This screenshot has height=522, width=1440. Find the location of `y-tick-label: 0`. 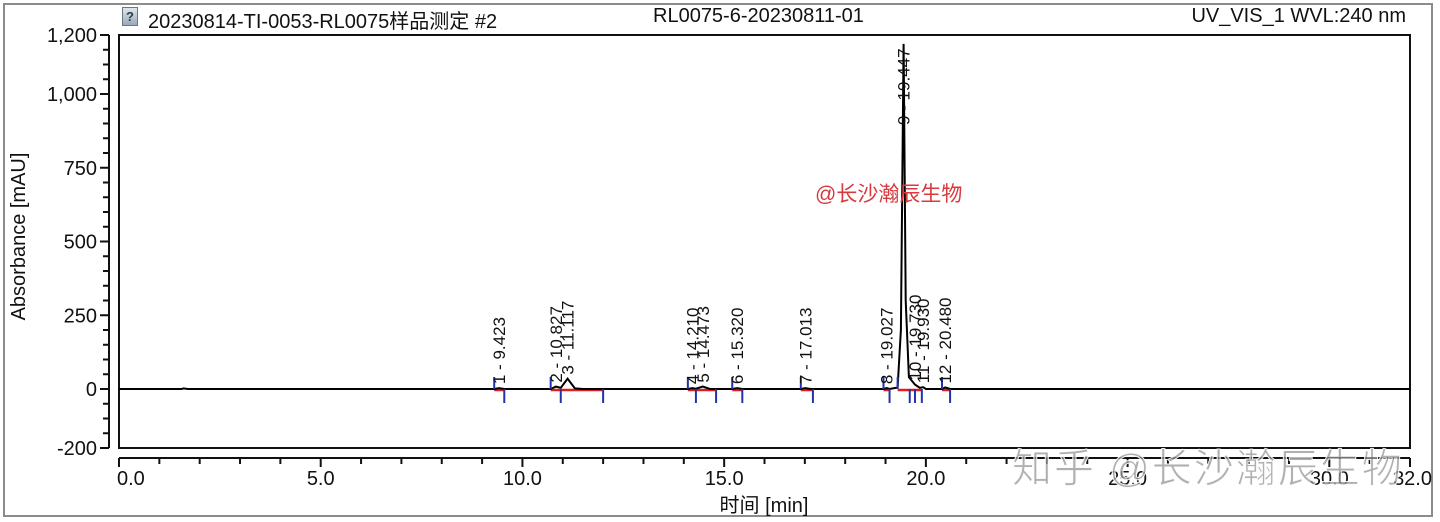

y-tick-label: 0 is located at coordinates (91, 390).